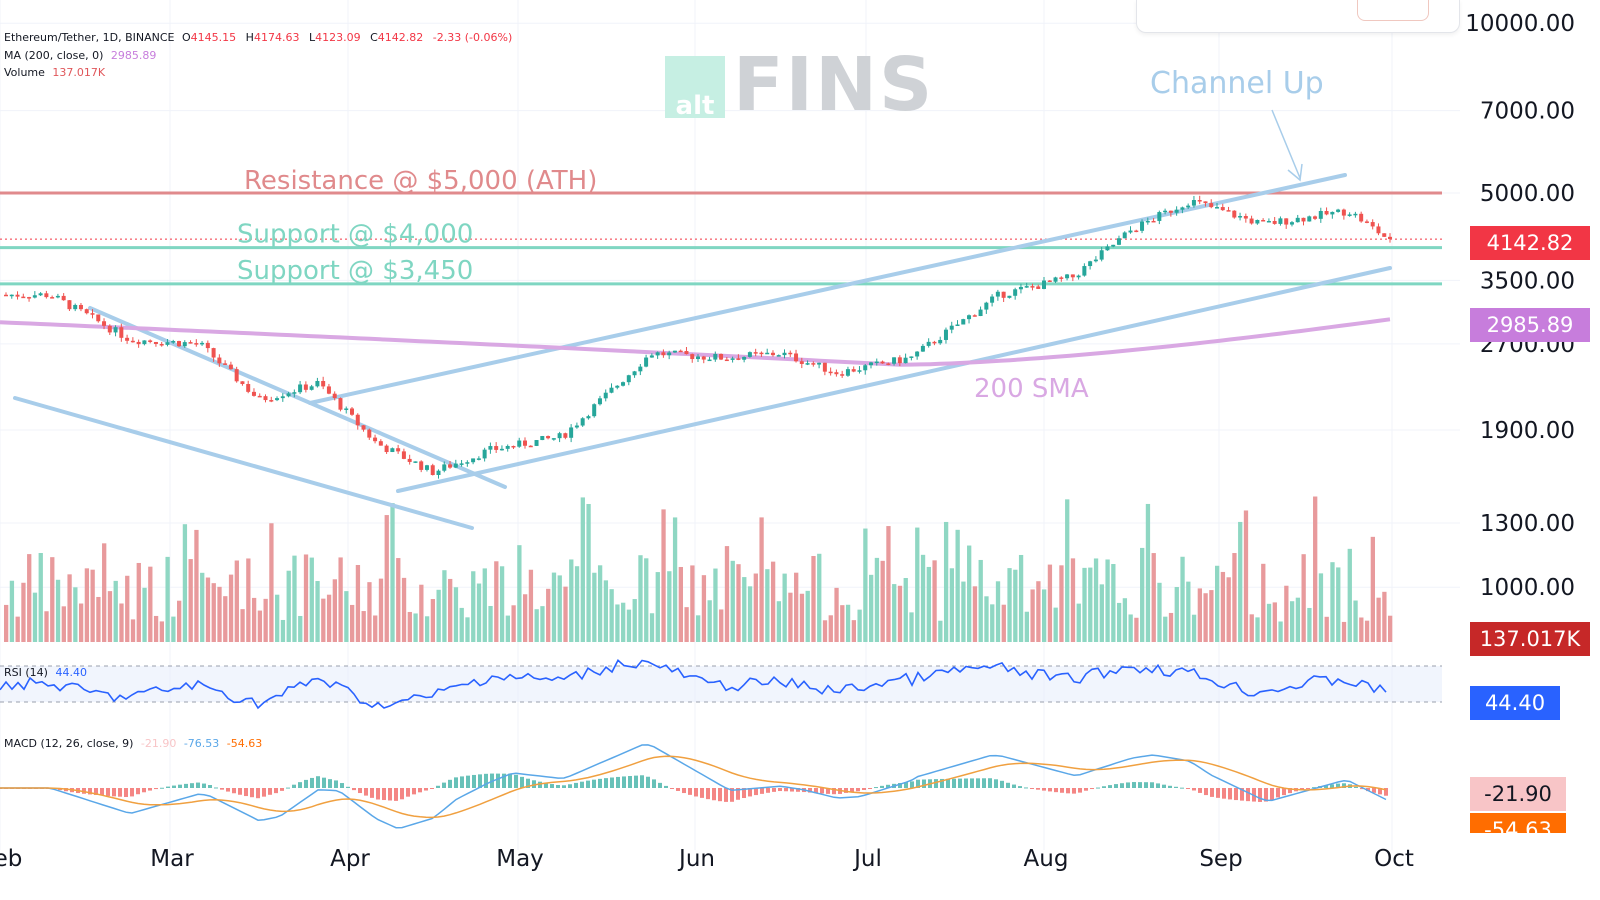  What do you see at coordinates (54, 55) in the screenshot?
I see `ma-label: MA (200, close, 0)` at bounding box center [54, 55].